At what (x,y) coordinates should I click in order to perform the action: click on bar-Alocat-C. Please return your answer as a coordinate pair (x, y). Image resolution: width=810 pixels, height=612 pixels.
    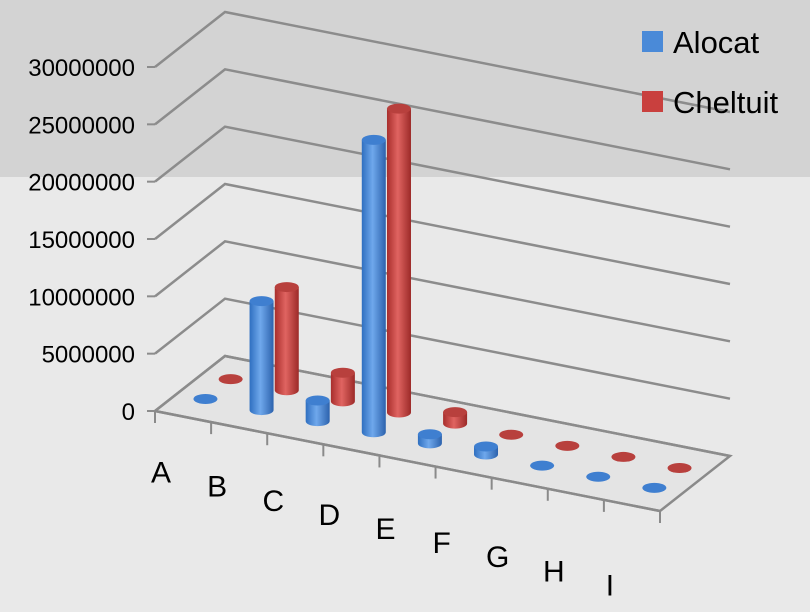
    Looking at the image, I should click on (317, 411).